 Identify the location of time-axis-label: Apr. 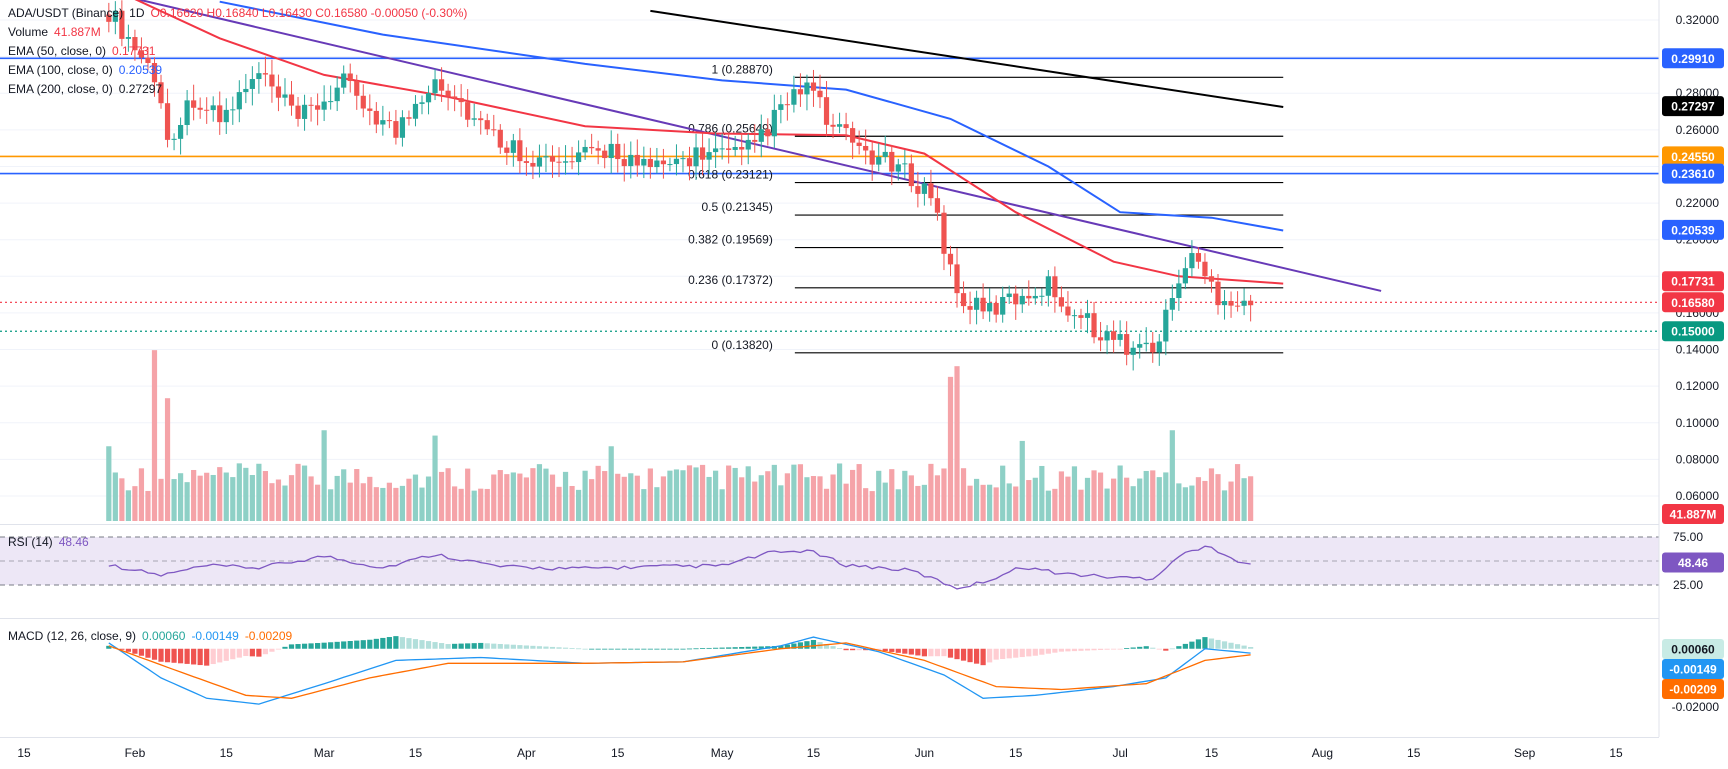
(526, 753).